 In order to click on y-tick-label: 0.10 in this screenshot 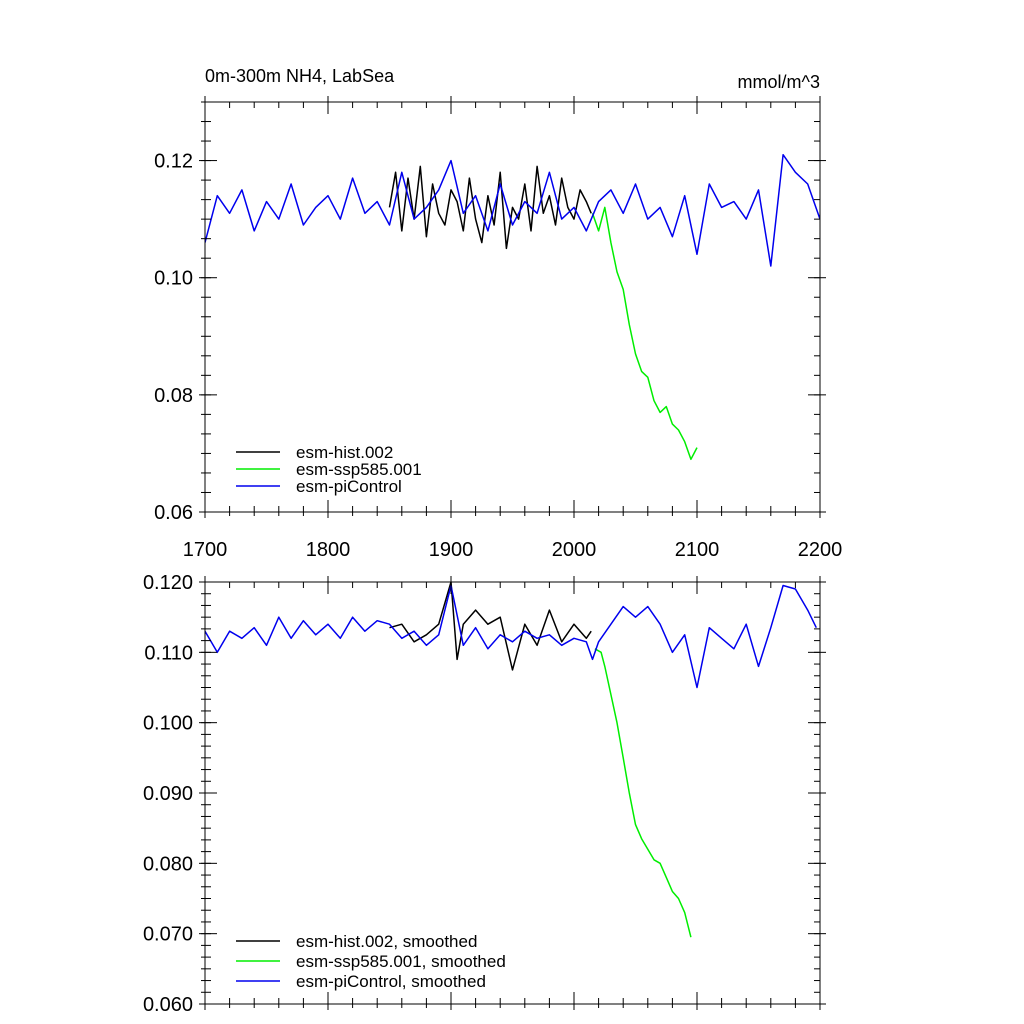, I will do `click(173, 279)`.